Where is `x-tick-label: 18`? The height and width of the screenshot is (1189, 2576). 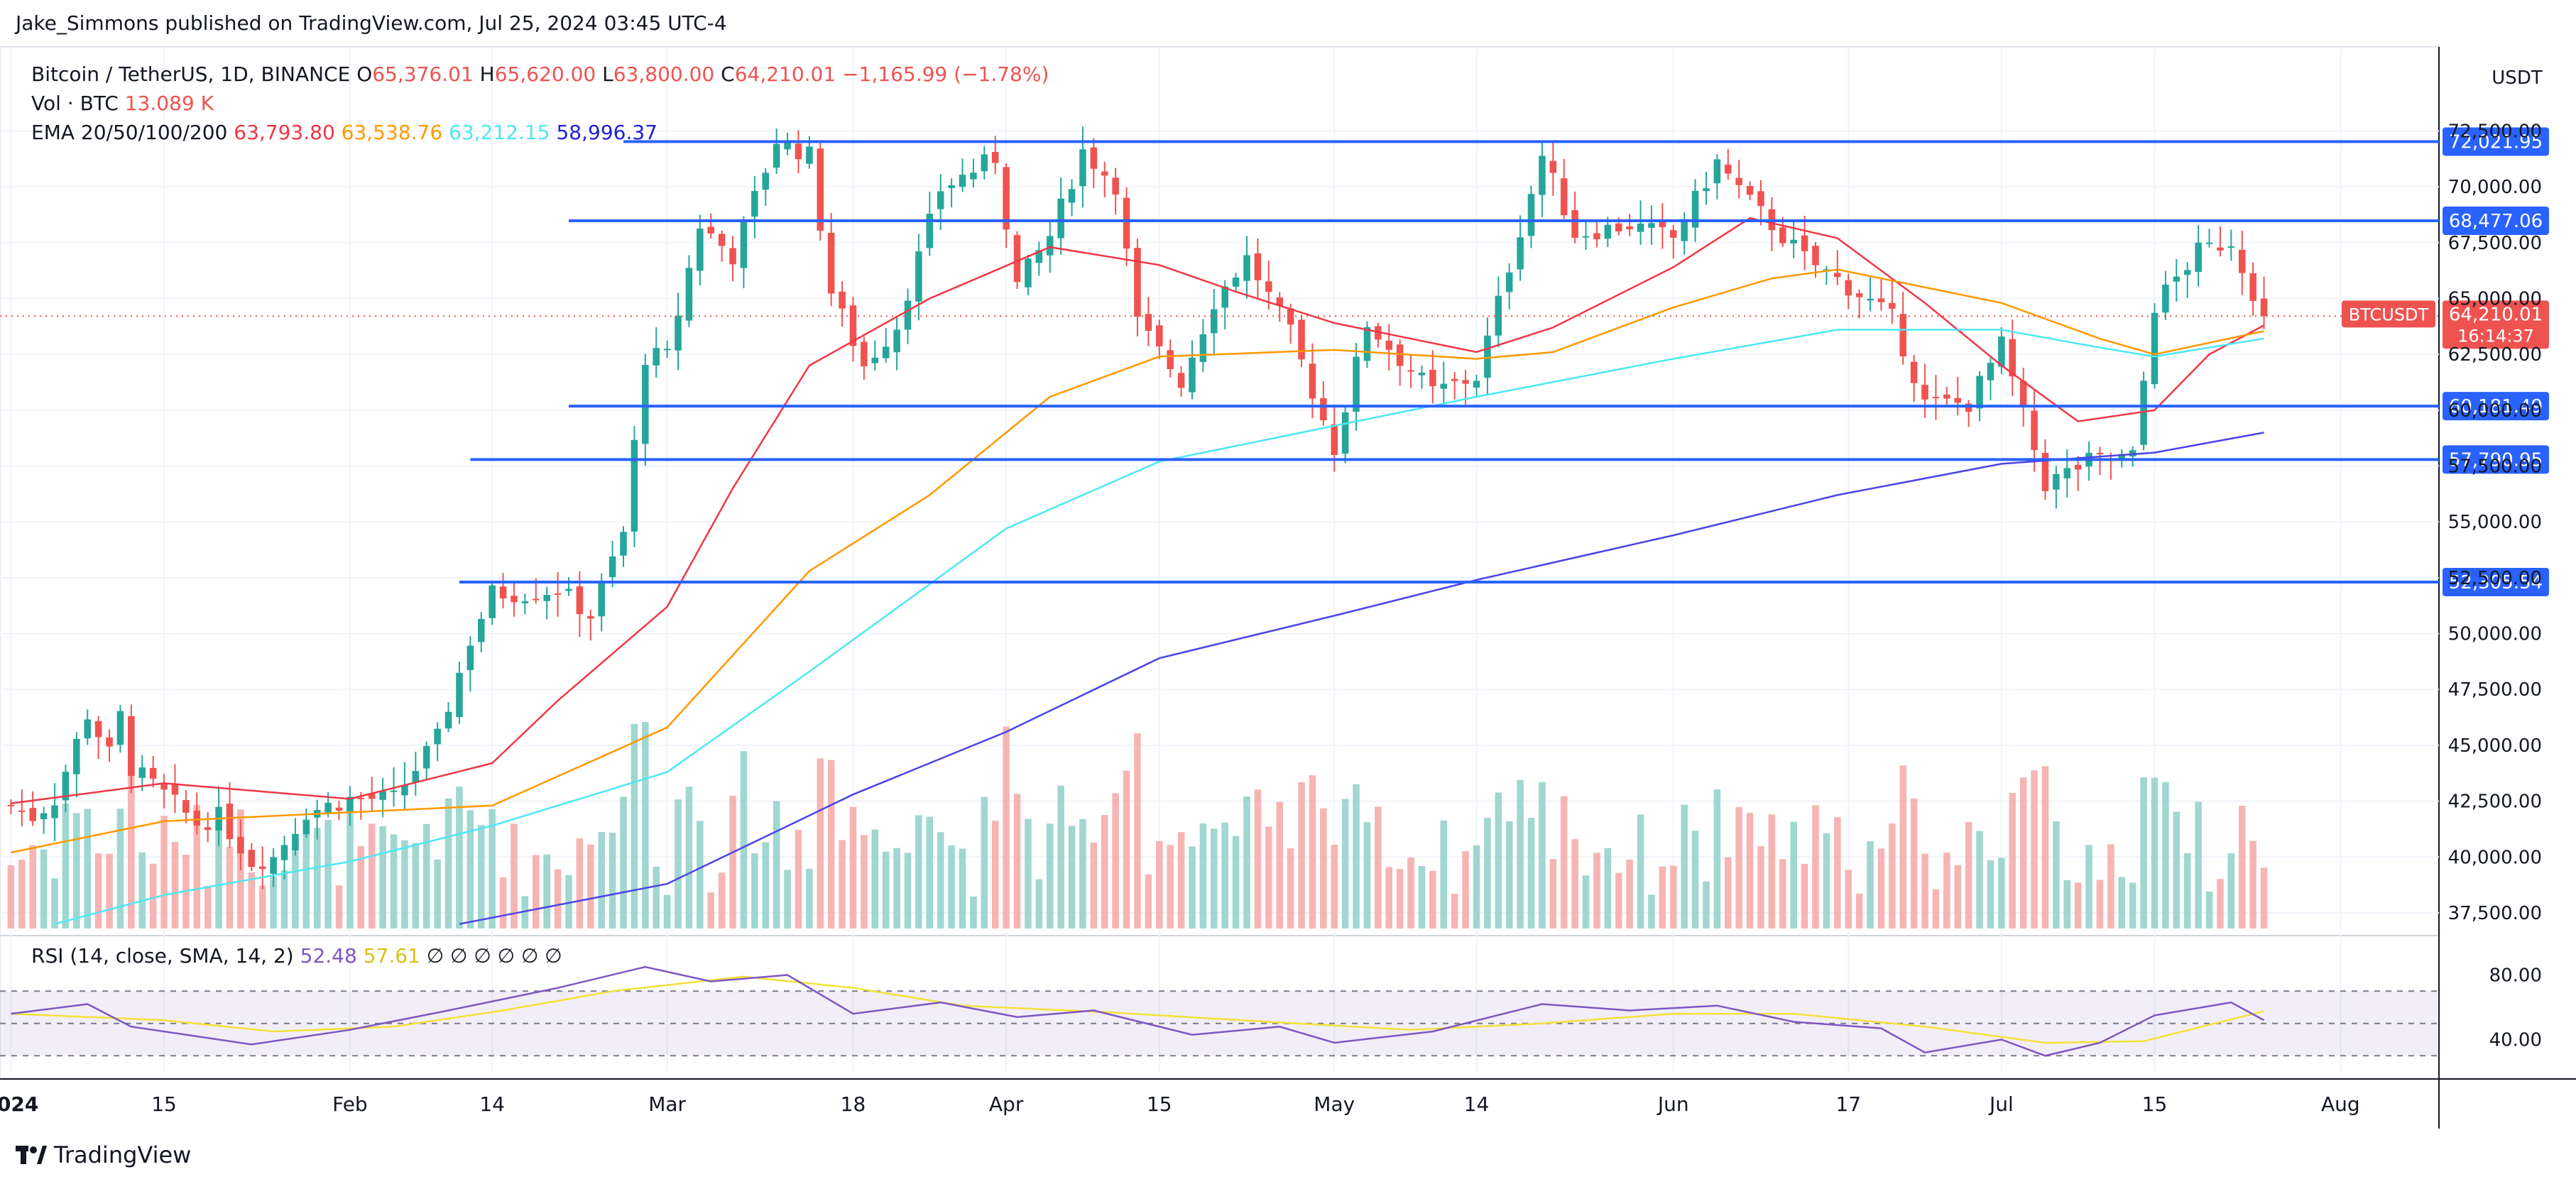 x-tick-label: 18 is located at coordinates (853, 1104).